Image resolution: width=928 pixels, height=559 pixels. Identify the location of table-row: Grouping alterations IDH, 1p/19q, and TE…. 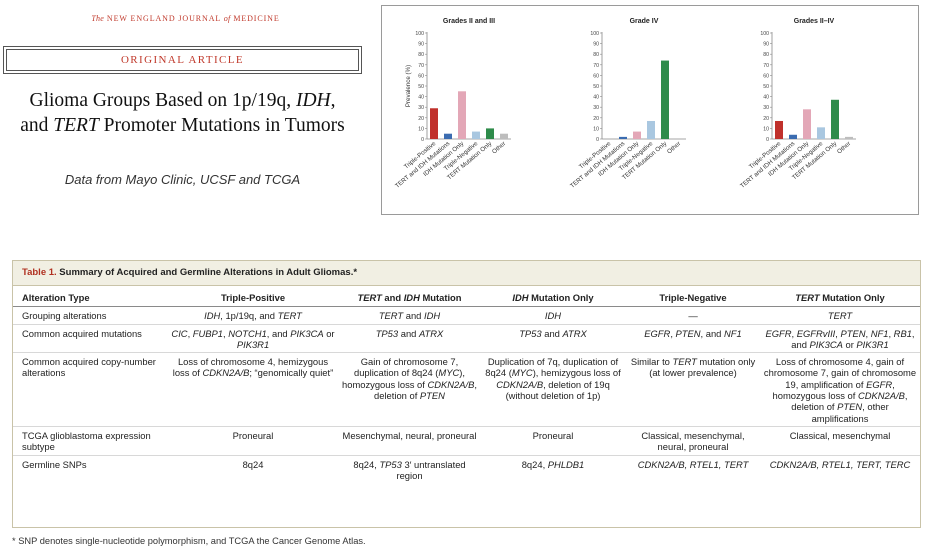
(466, 315).